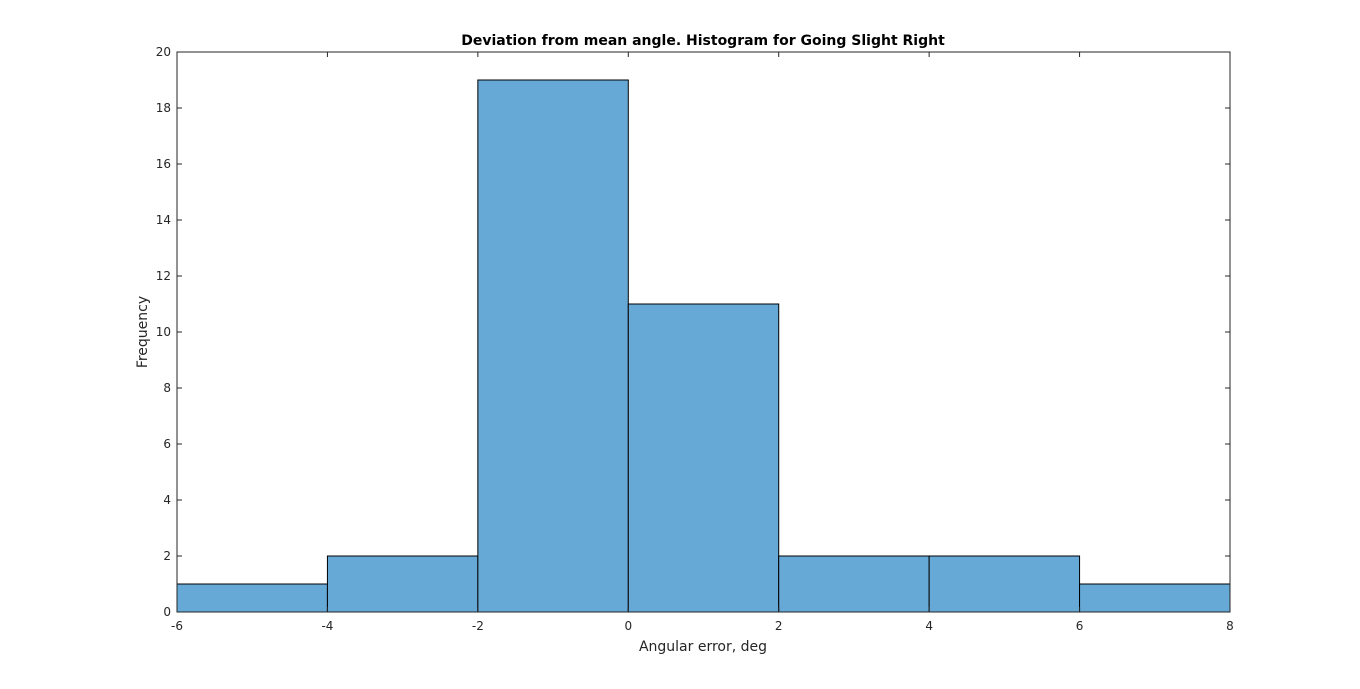  I want to click on x-tick-label: 2, so click(779, 626).